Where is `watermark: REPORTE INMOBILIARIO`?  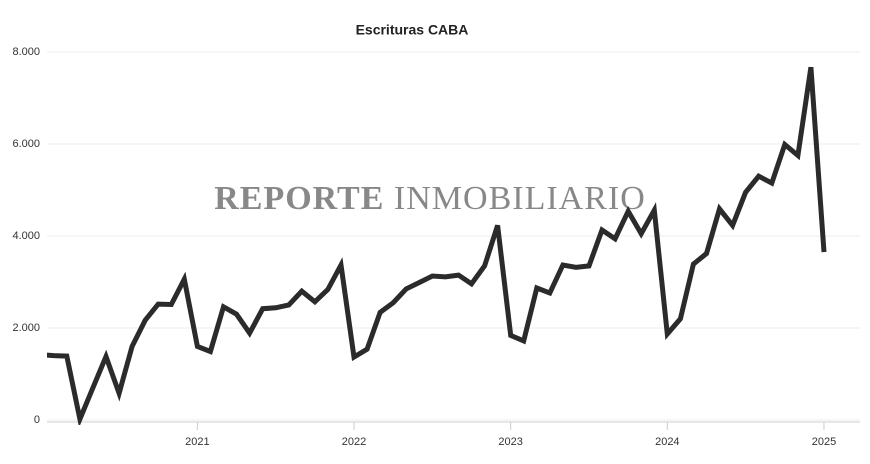
watermark: REPORTE INMOBILIARIO is located at coordinates (430, 198).